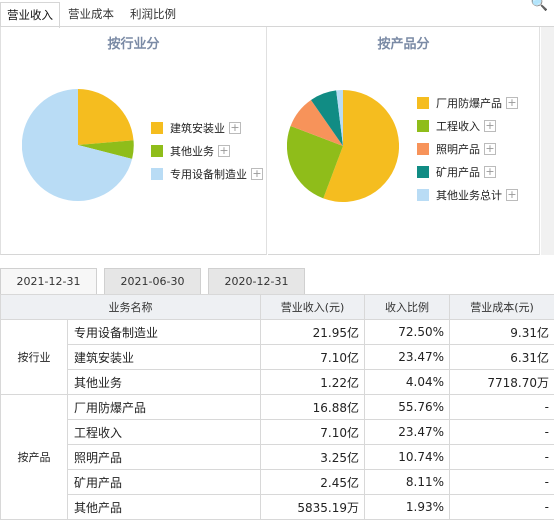 The height and width of the screenshot is (521, 554). I want to click on tab-divider, so click(277, 26).